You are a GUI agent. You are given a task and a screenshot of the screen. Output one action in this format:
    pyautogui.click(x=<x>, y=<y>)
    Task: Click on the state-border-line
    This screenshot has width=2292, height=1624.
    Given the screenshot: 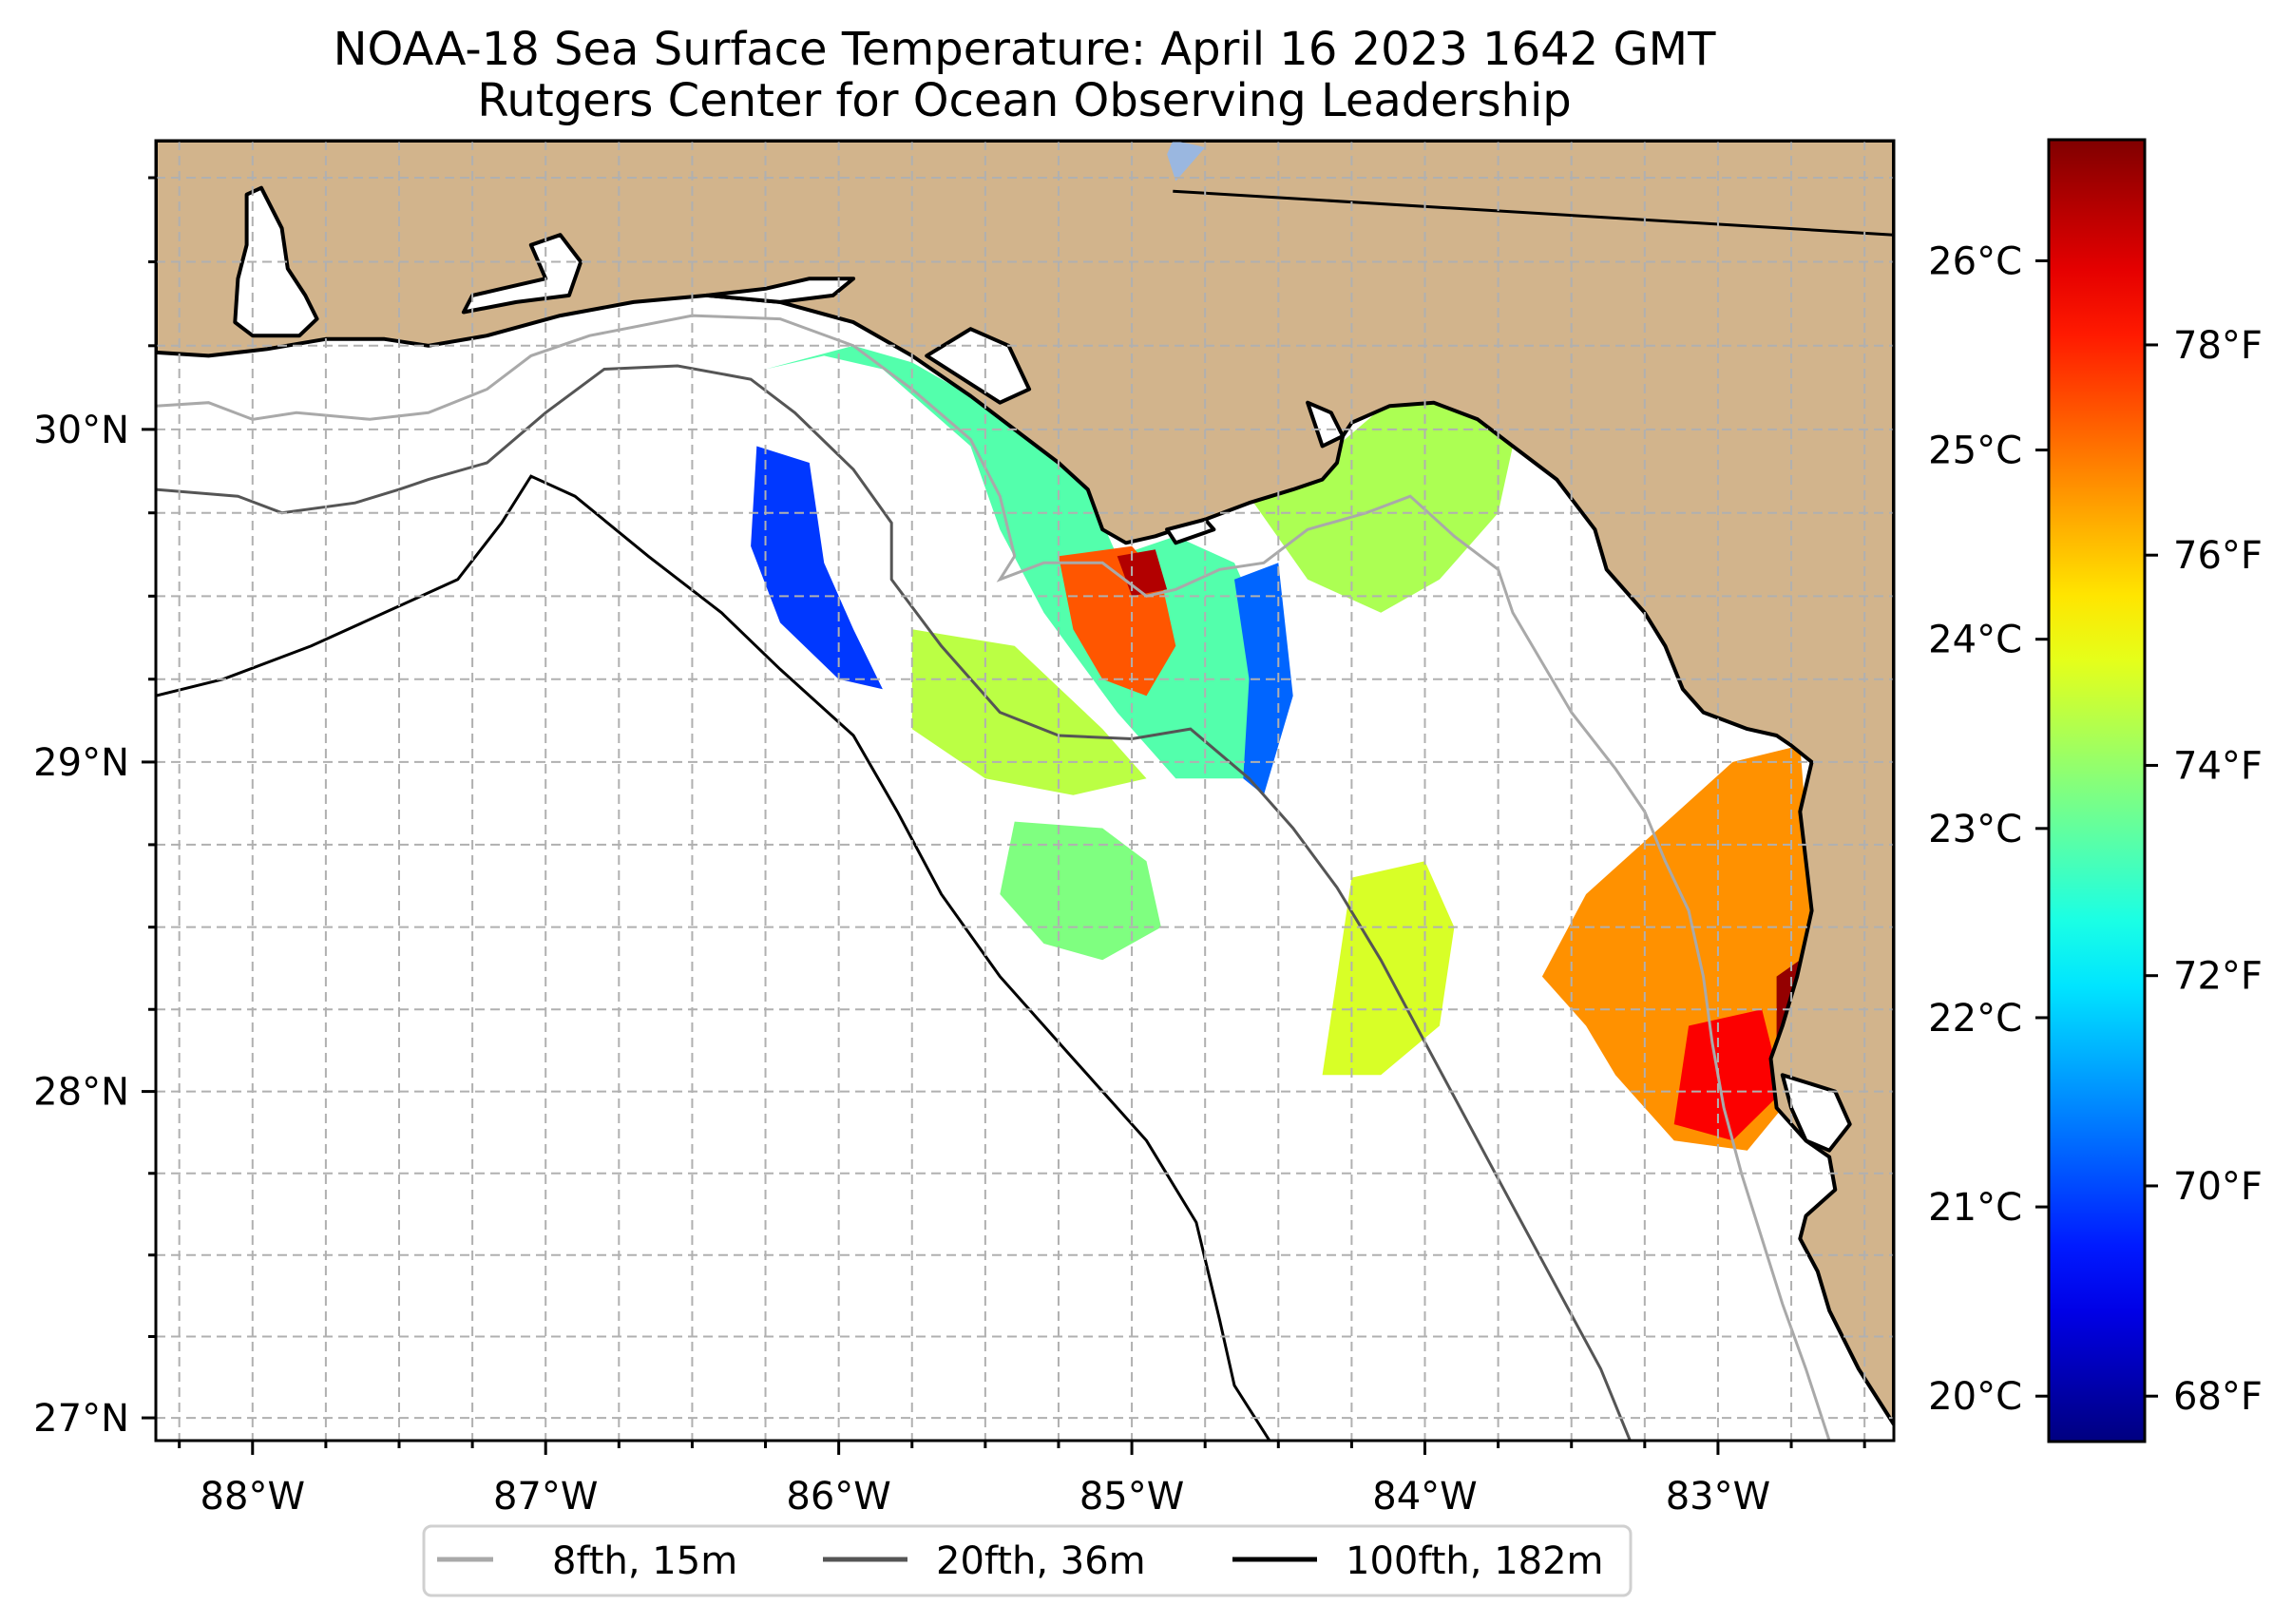 What is the action you would take?
    pyautogui.click(x=1533, y=213)
    